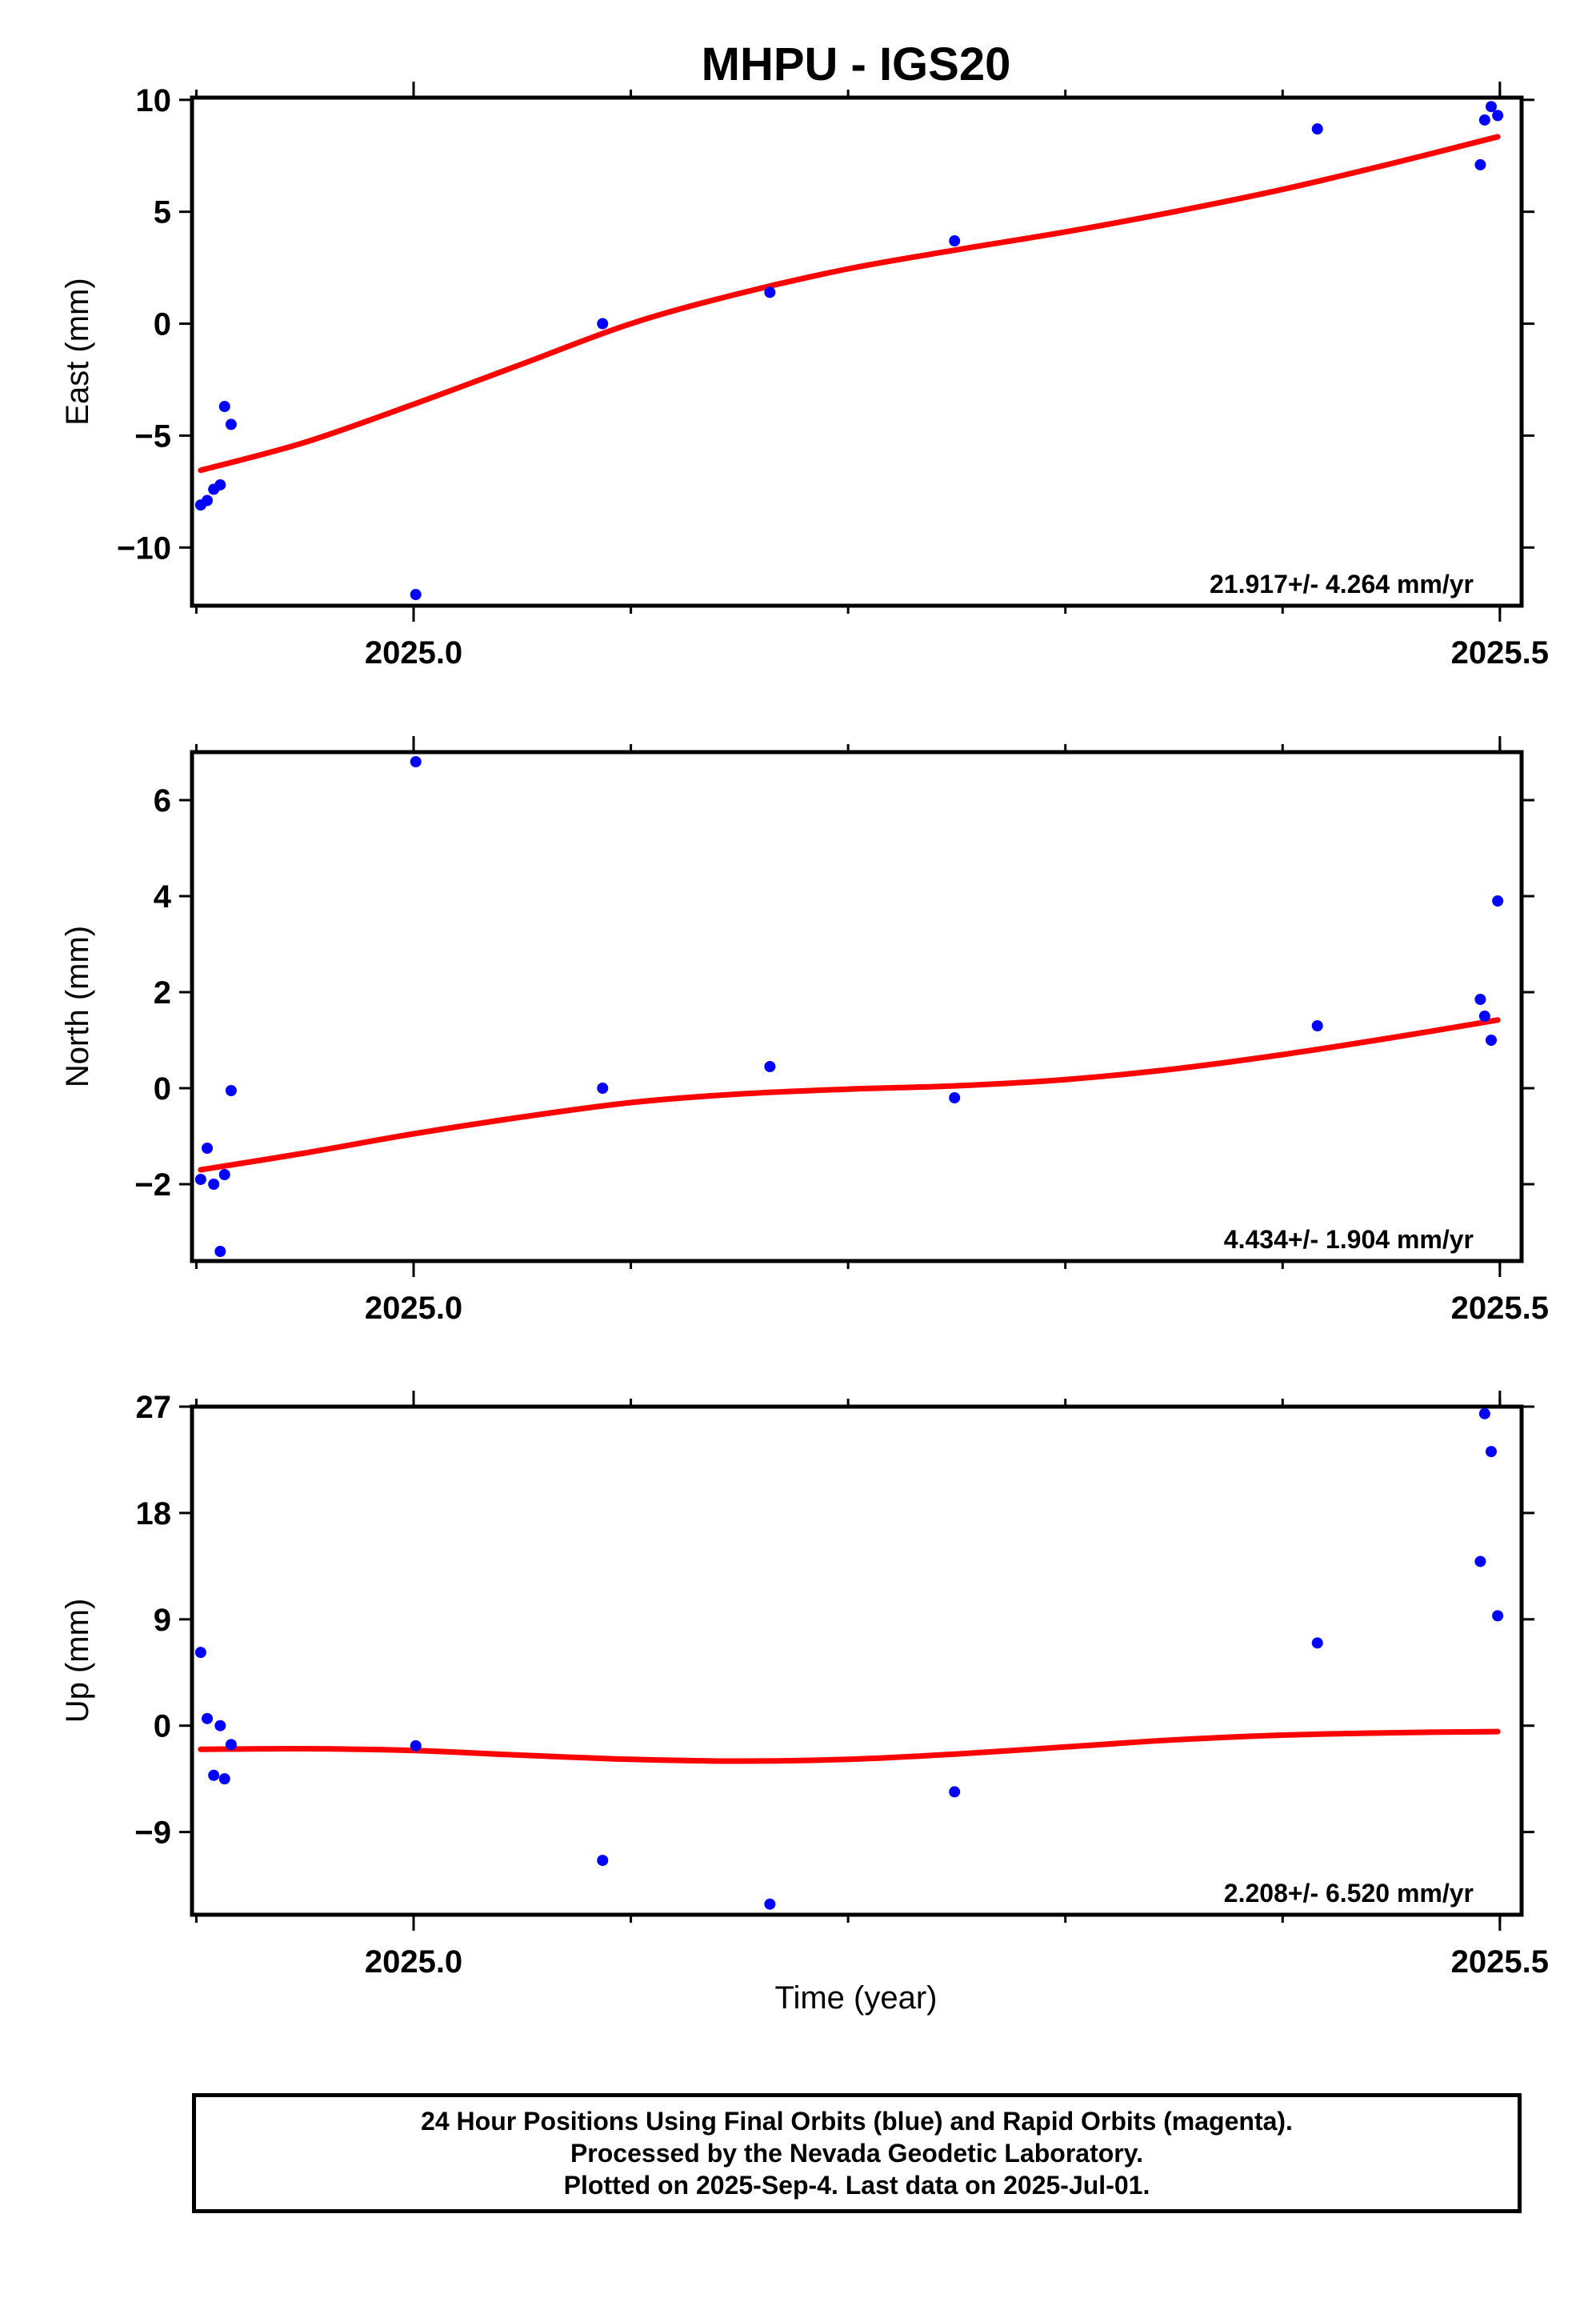  Describe the element at coordinates (77, 1661) in the screenshot. I see `y-axis-label: Up (mm)` at that location.